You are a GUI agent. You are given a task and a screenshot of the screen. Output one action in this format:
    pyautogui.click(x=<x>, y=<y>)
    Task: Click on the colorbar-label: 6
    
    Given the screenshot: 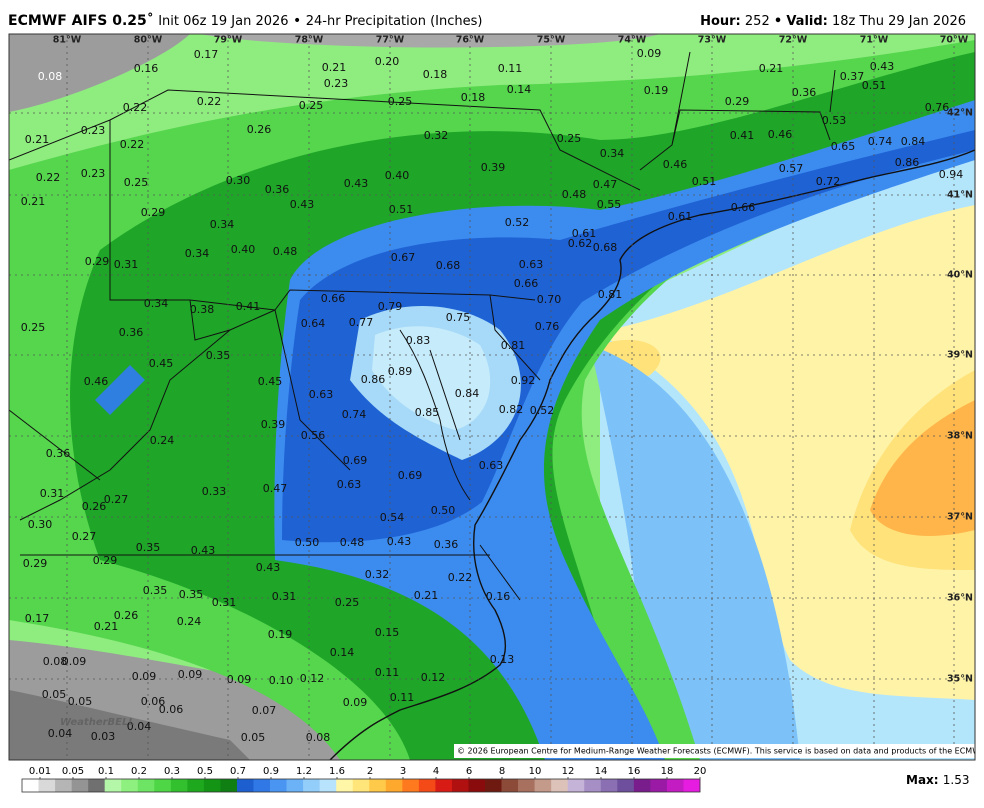 What is the action you would take?
    pyautogui.click(x=469, y=771)
    